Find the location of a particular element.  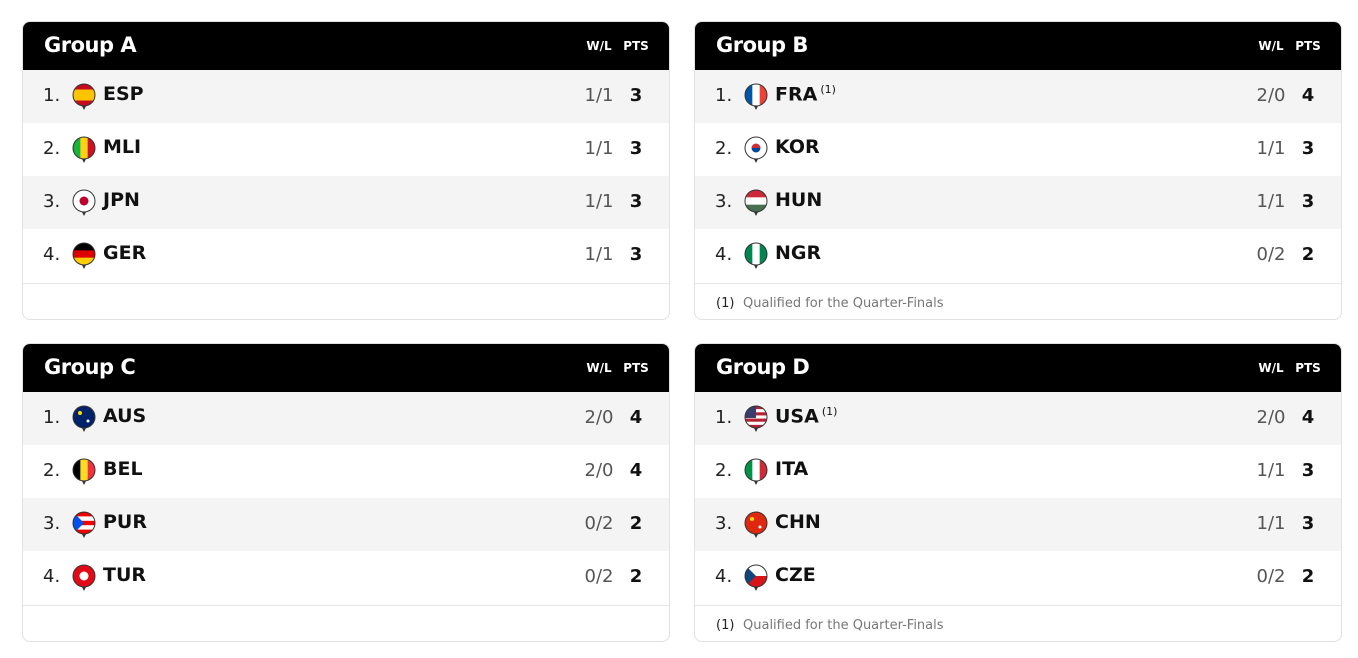

group-title: Group C is located at coordinates (90, 367).